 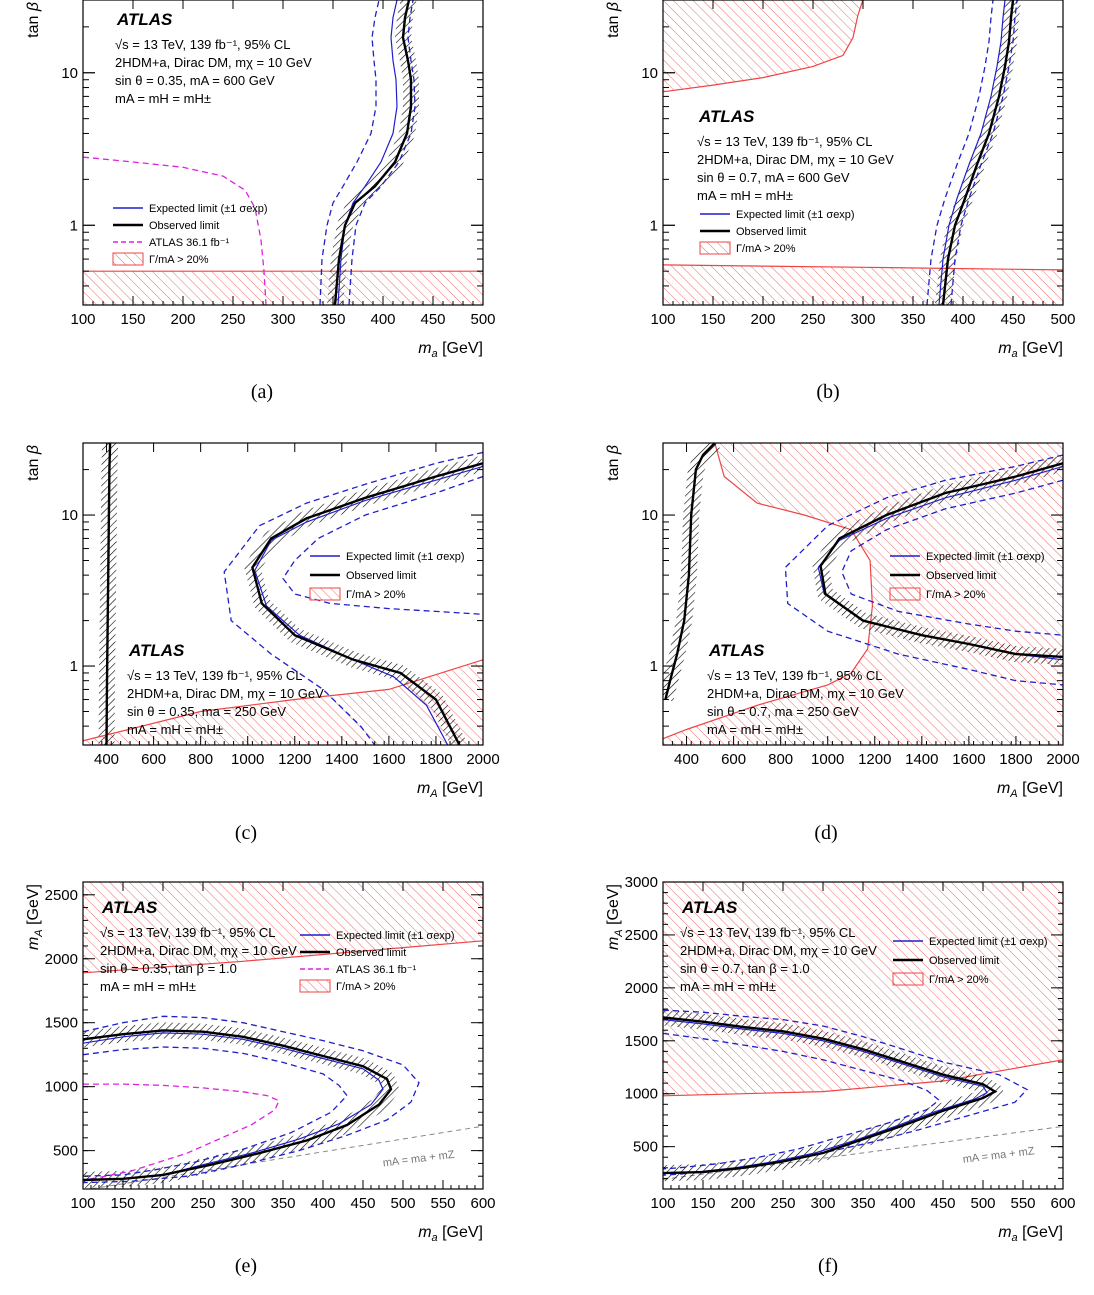 I want to click on y-tick-label: 1500, so click(x=641, y=1041).